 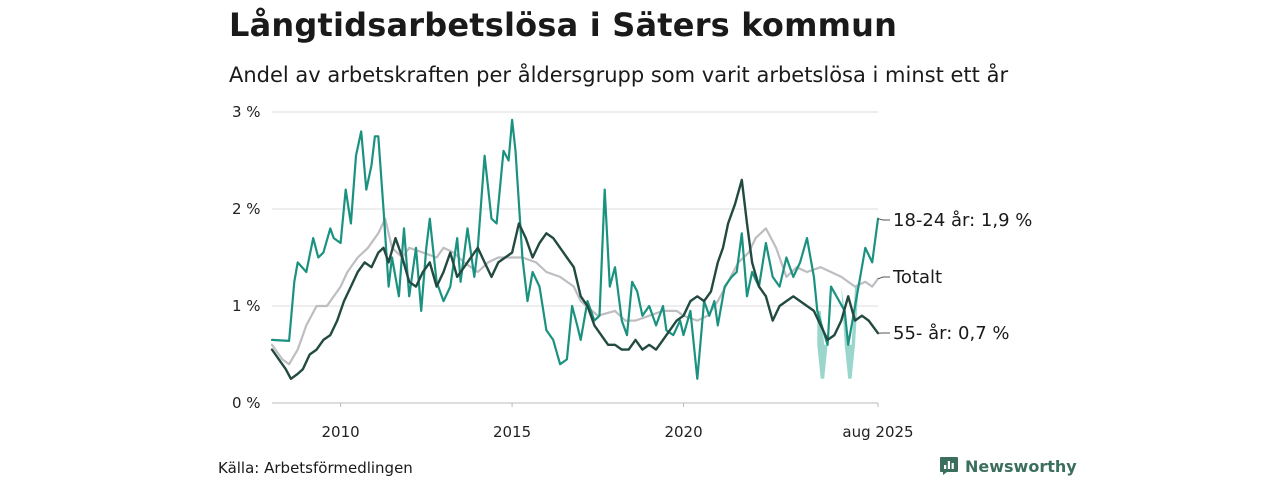 What do you see at coordinates (1021, 466) in the screenshot?
I see `brand-name: Newsworthy` at bounding box center [1021, 466].